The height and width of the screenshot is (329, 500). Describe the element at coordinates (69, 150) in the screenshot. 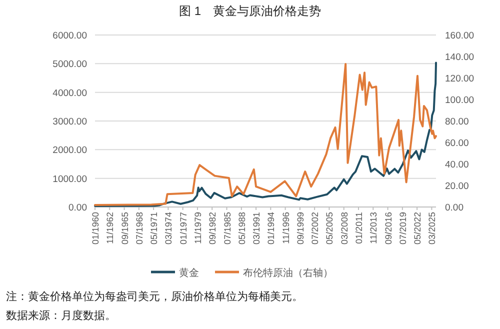

I see `y-tick-label: 2000.00` at that location.